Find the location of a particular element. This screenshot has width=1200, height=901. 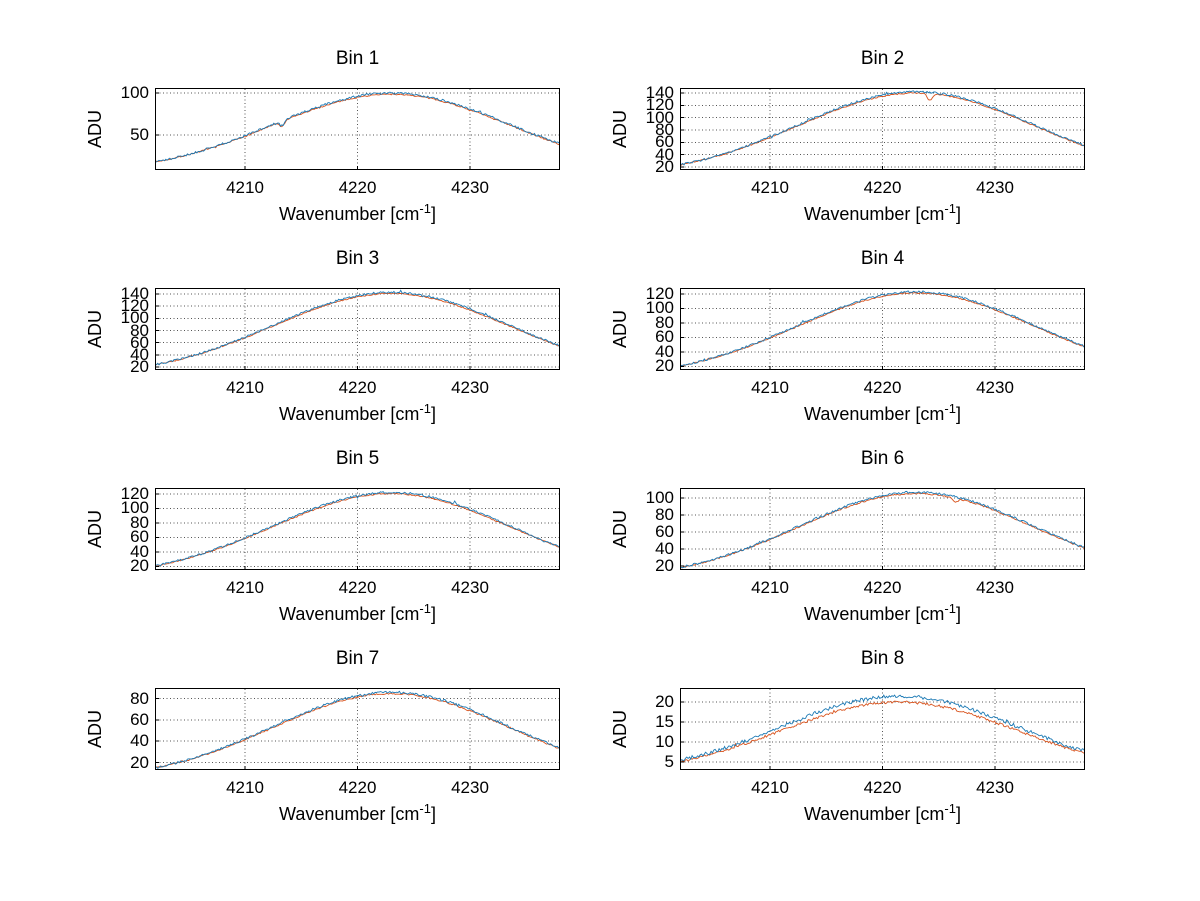

plot-title: Bin 1 is located at coordinates (357, 58).